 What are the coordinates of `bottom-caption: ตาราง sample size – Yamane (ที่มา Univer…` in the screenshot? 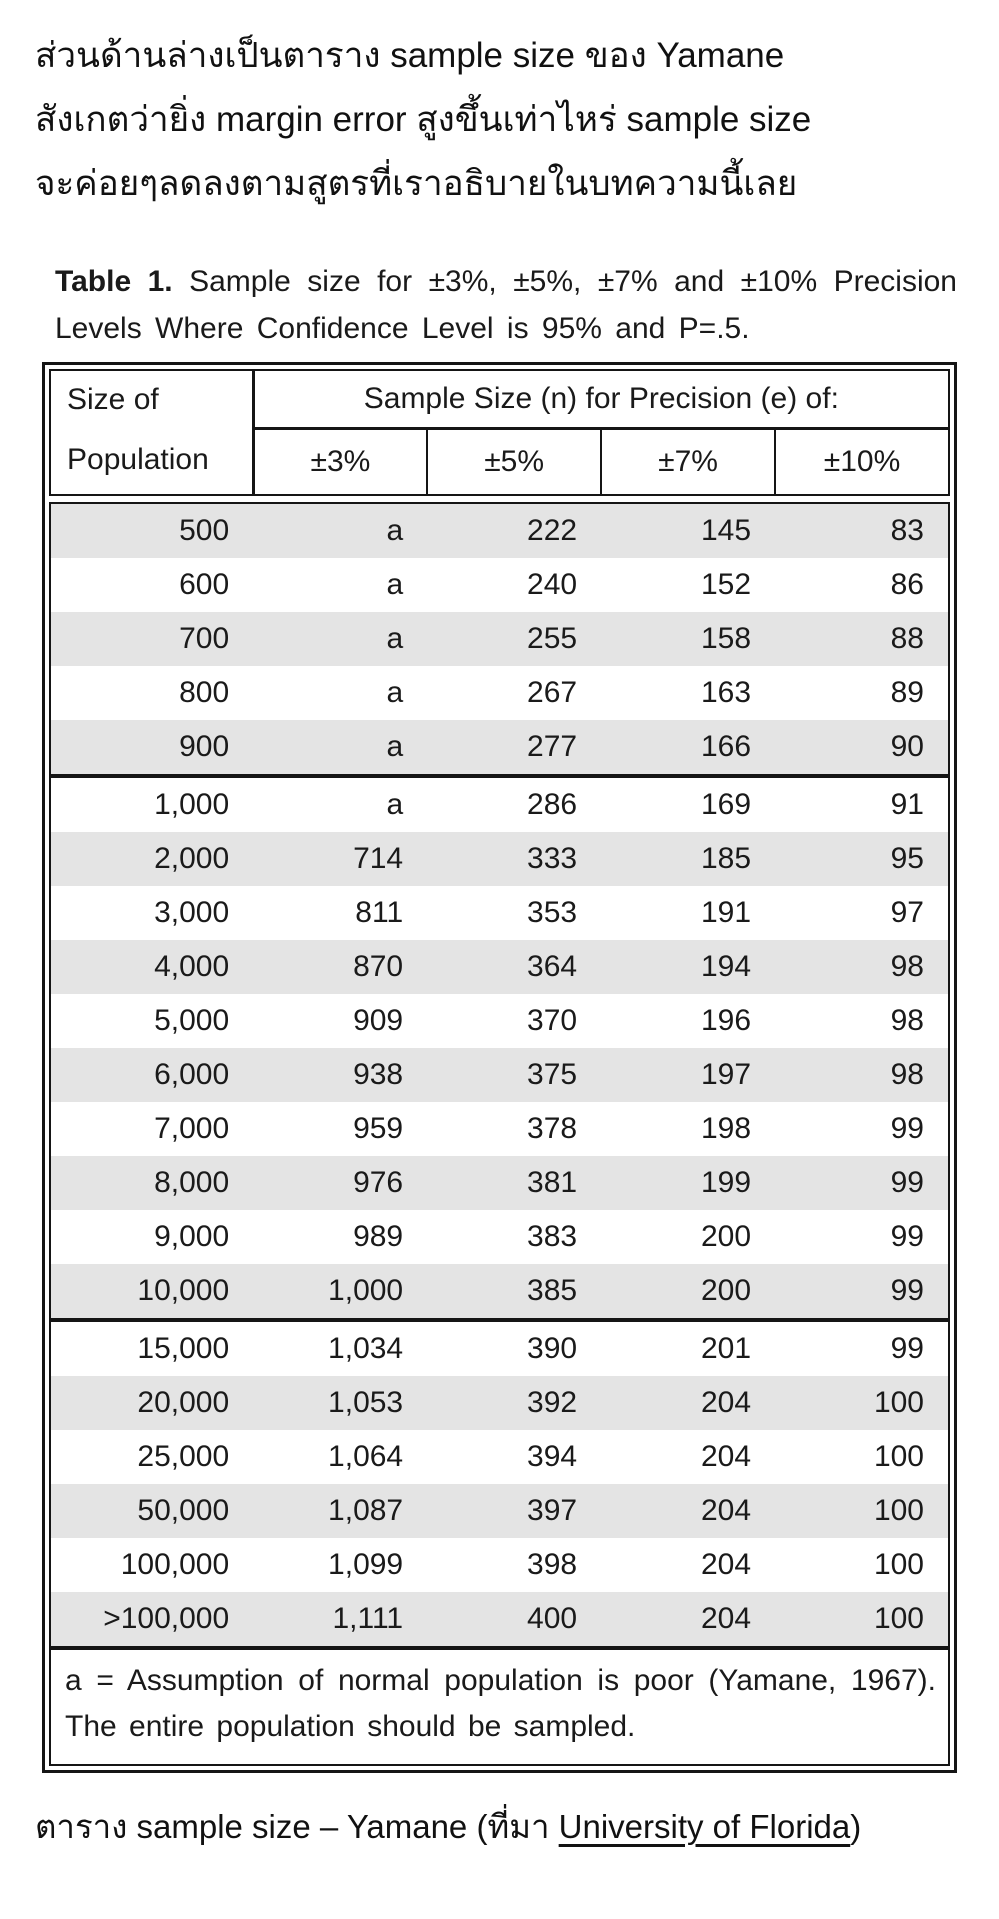 It's located at (503, 1827).